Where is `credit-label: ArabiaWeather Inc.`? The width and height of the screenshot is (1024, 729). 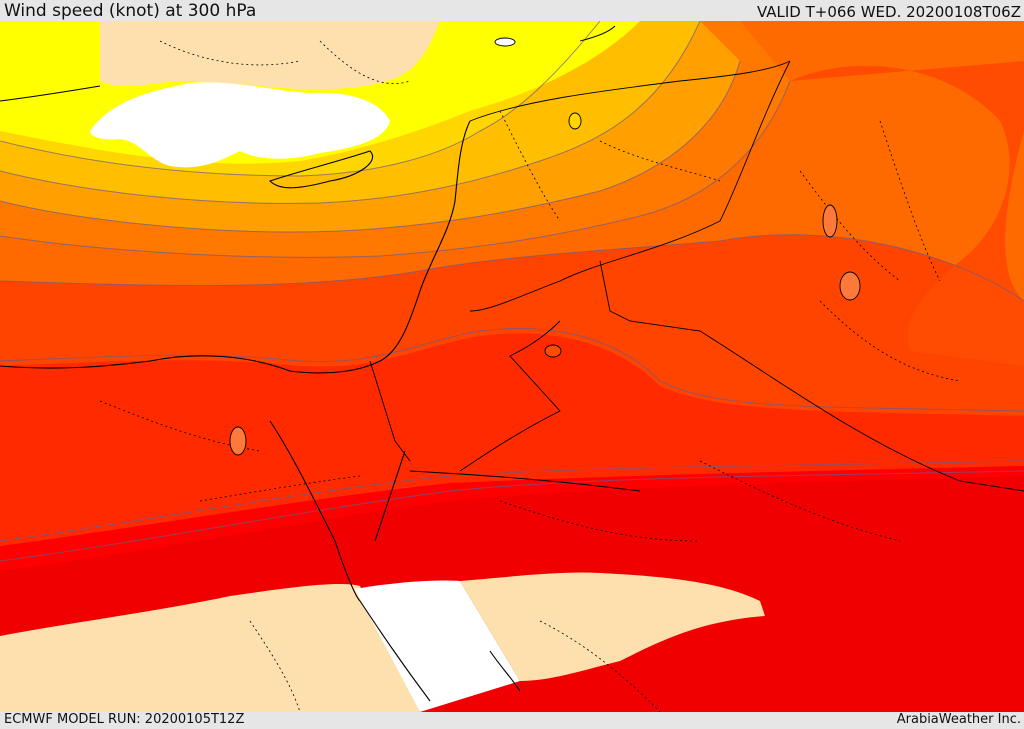 credit-label: ArabiaWeather Inc. is located at coordinates (958, 719).